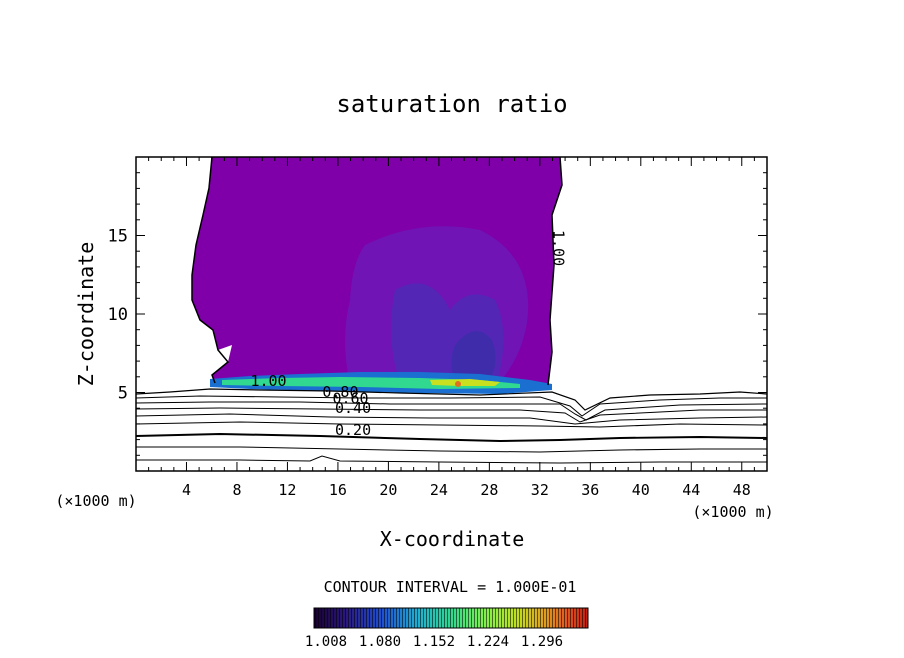 Image resolution: width=904 pixels, height=658 pixels. I want to click on x-axis-title: X-coordinate, so click(452, 539).